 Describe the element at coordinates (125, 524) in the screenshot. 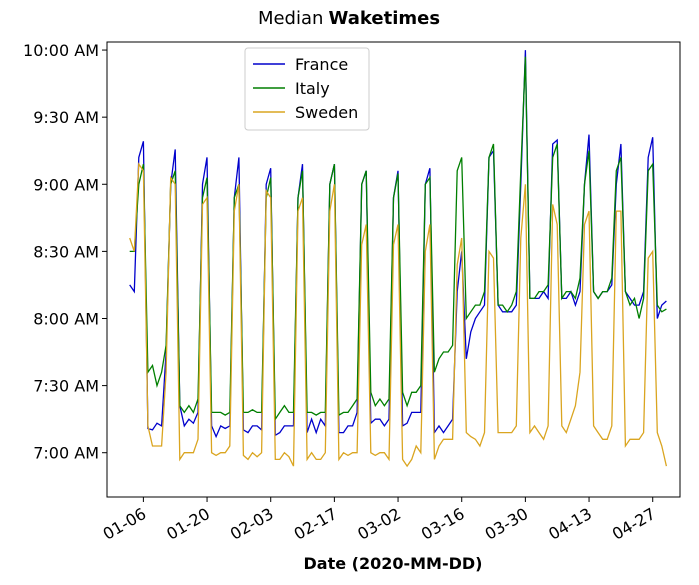

I see `x-tick-label: 01-06` at that location.